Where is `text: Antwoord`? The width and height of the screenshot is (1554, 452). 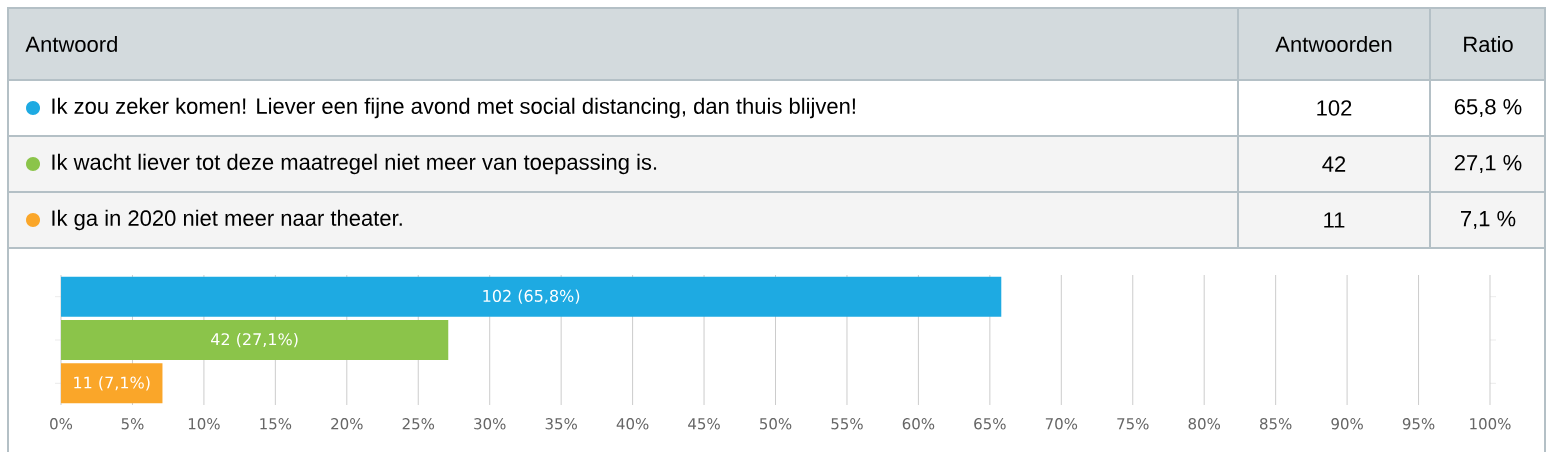 text: Antwoord is located at coordinates (71, 44).